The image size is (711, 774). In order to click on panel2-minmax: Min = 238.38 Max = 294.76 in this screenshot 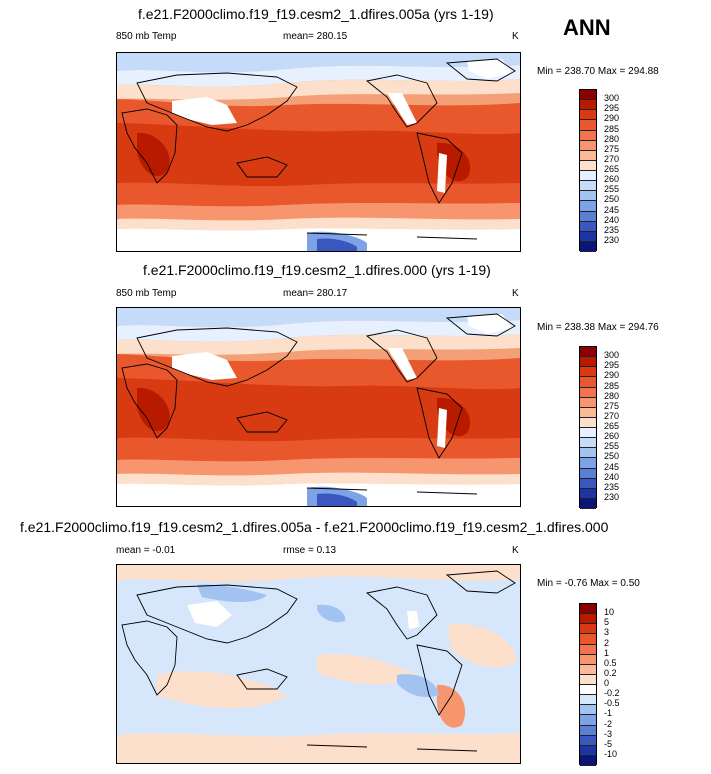, I will do `click(598, 327)`.